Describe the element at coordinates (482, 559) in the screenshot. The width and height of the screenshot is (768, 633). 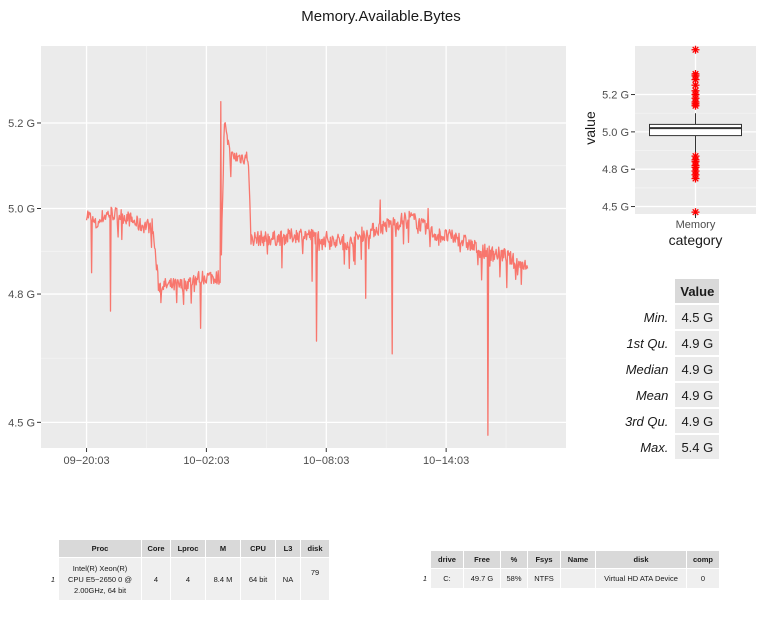
I see `drives-header: Free` at that location.